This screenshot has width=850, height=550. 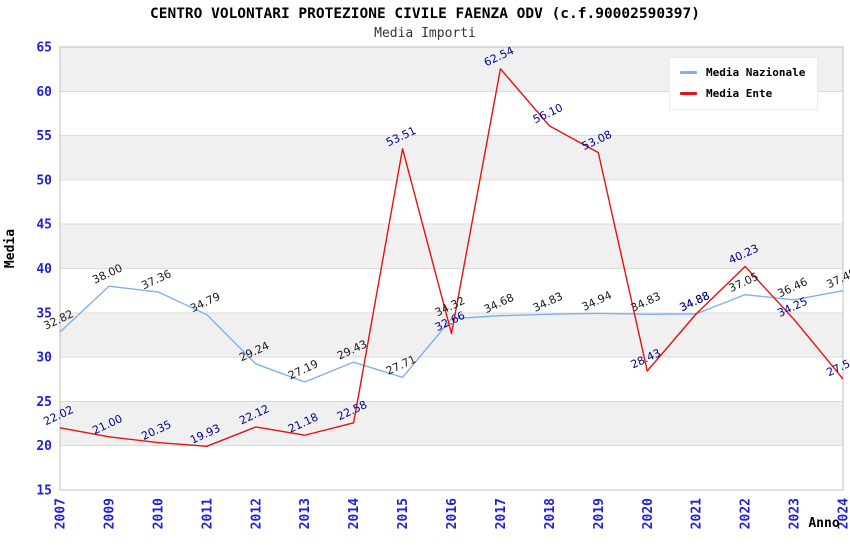 I want to click on svg-text: 65, so click(x=44, y=48).